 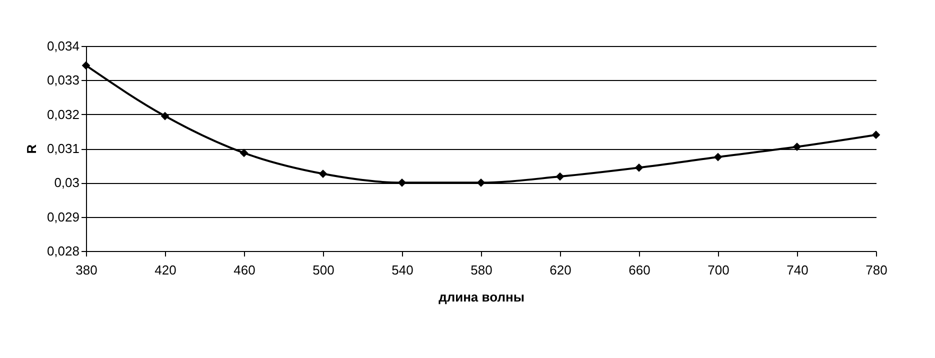 I want to click on y-axis-title: R, so click(x=31, y=149).